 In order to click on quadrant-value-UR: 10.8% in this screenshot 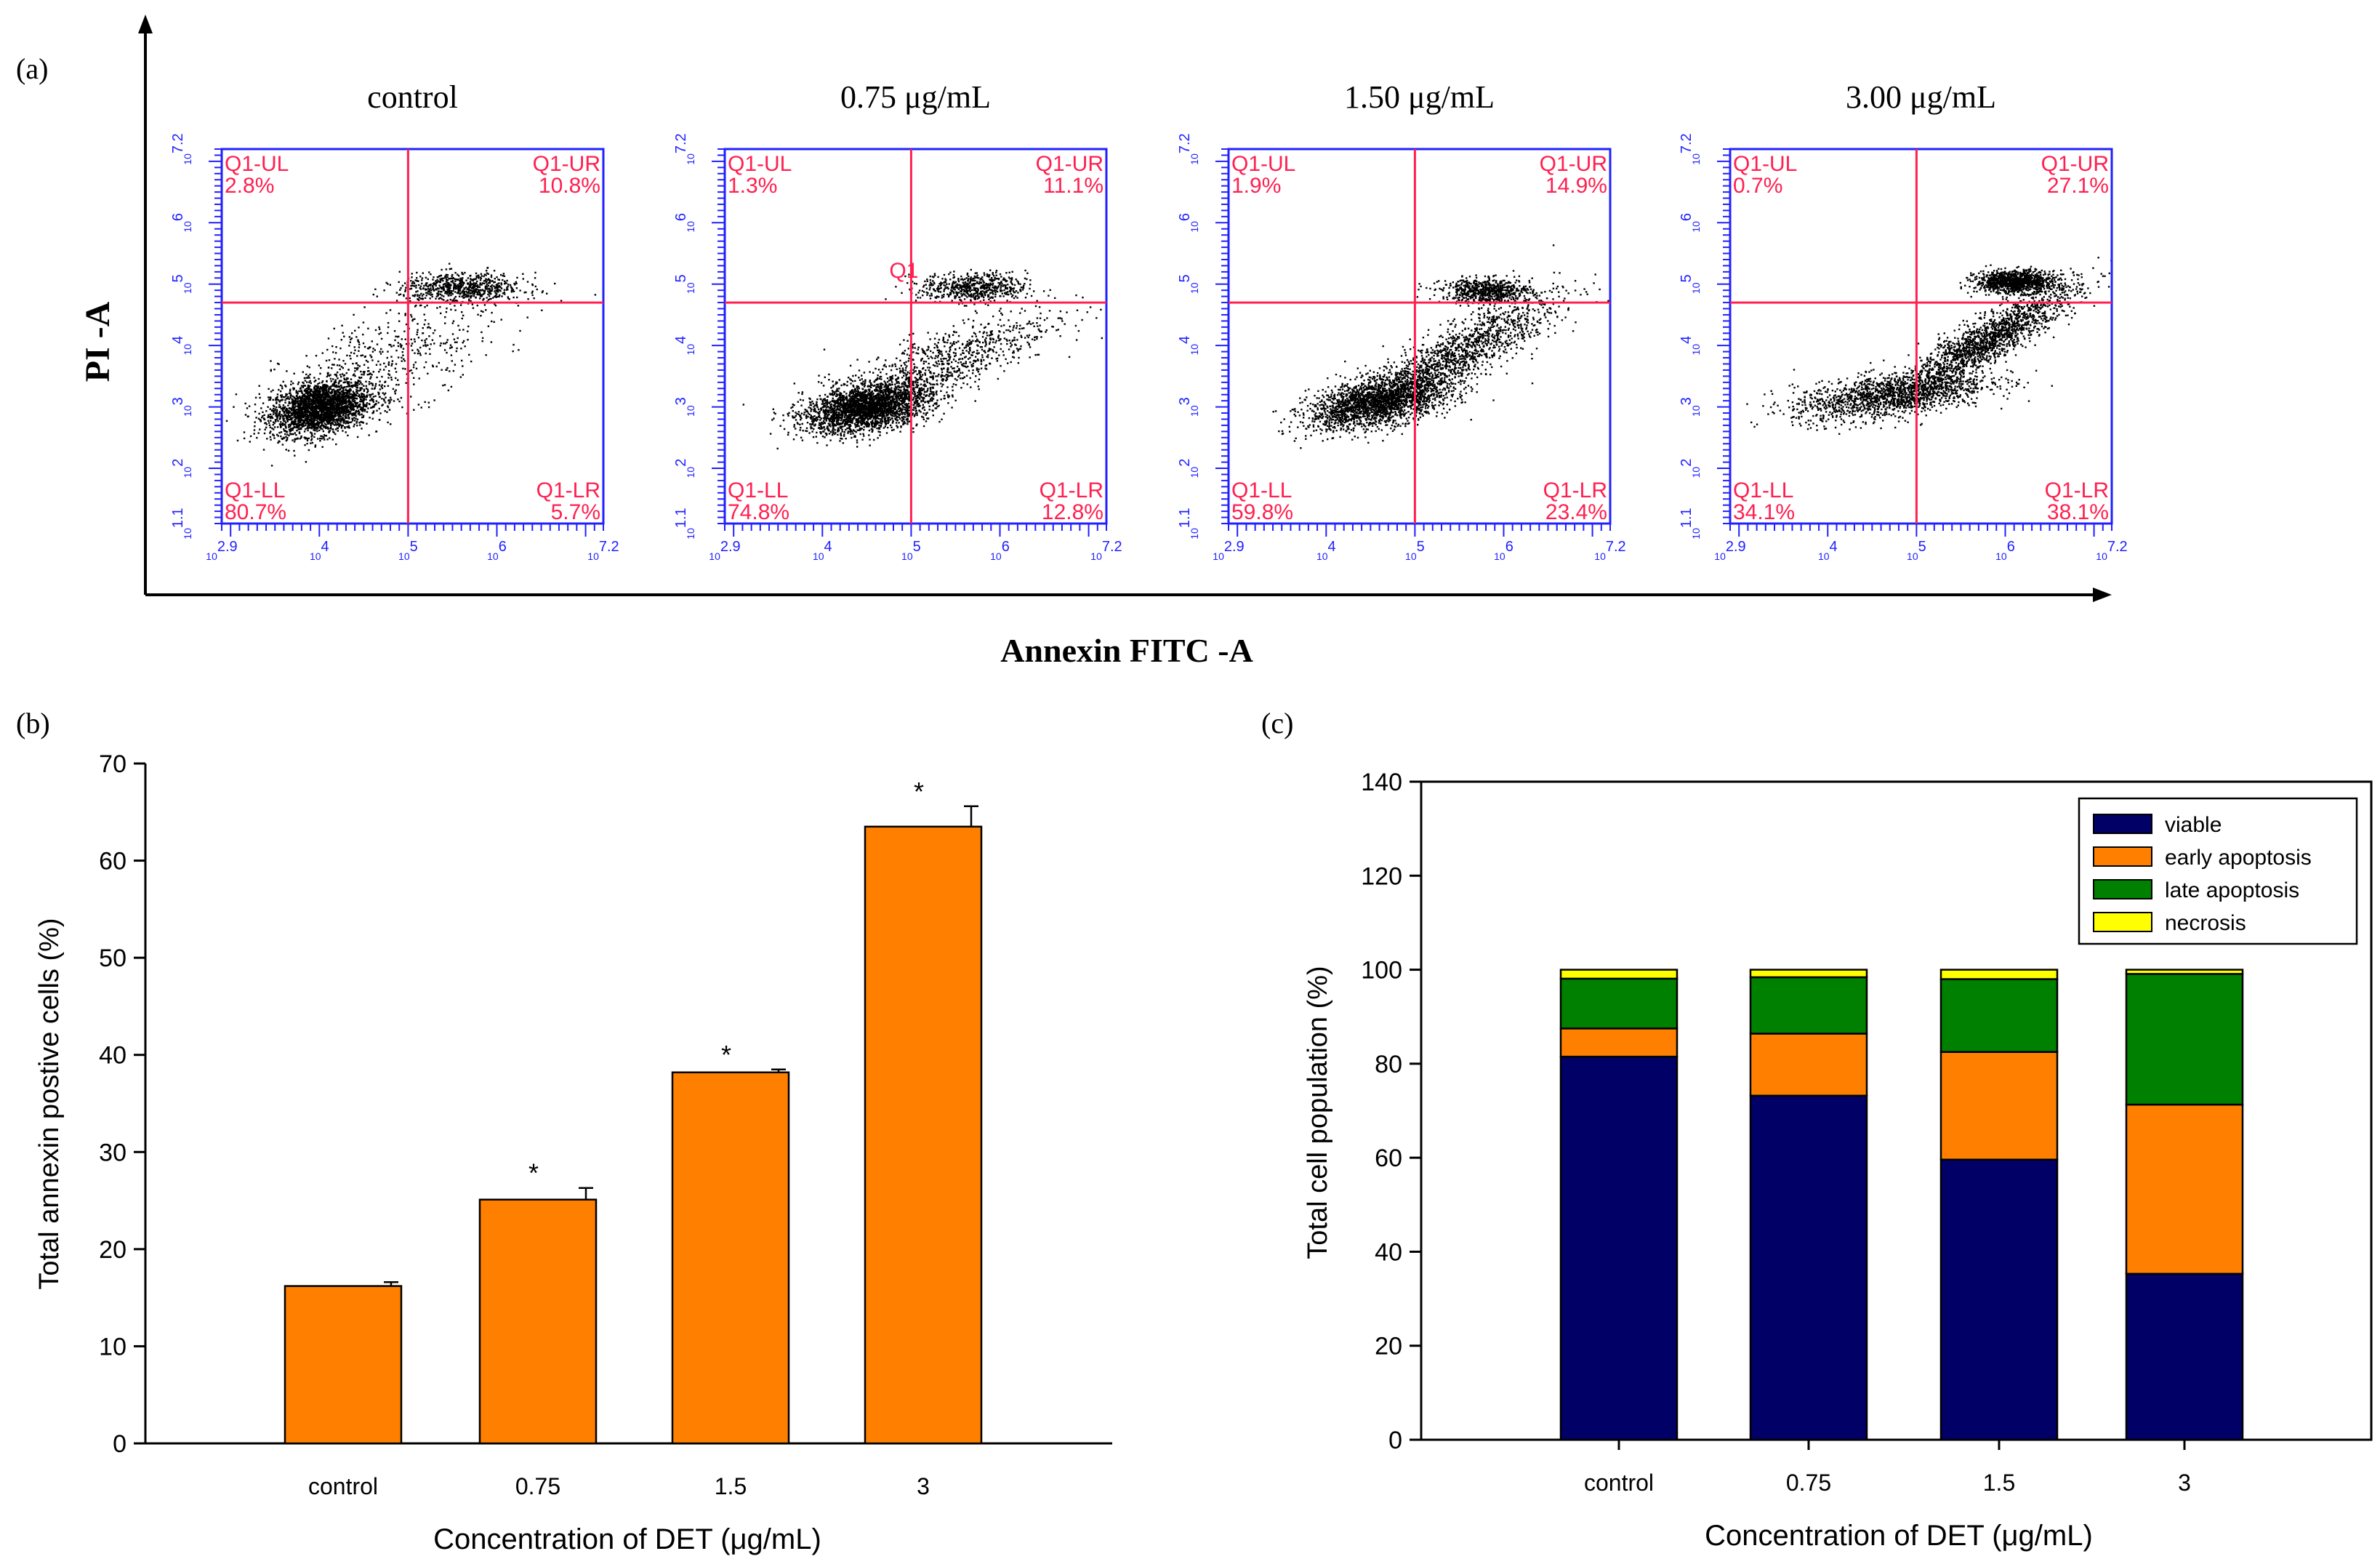, I will do `click(569, 186)`.